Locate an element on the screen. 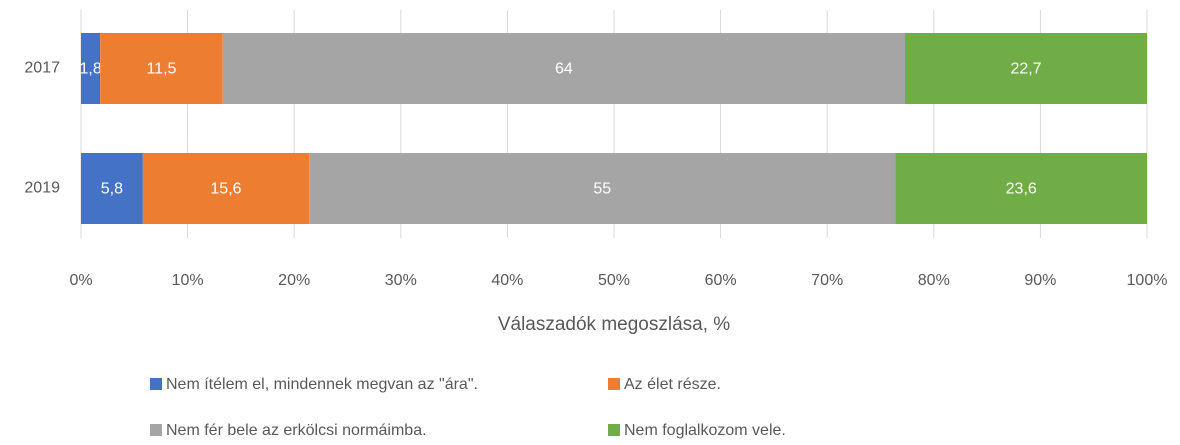 This screenshot has height=445, width=1180. x-tick-label: 100% is located at coordinates (1147, 280).